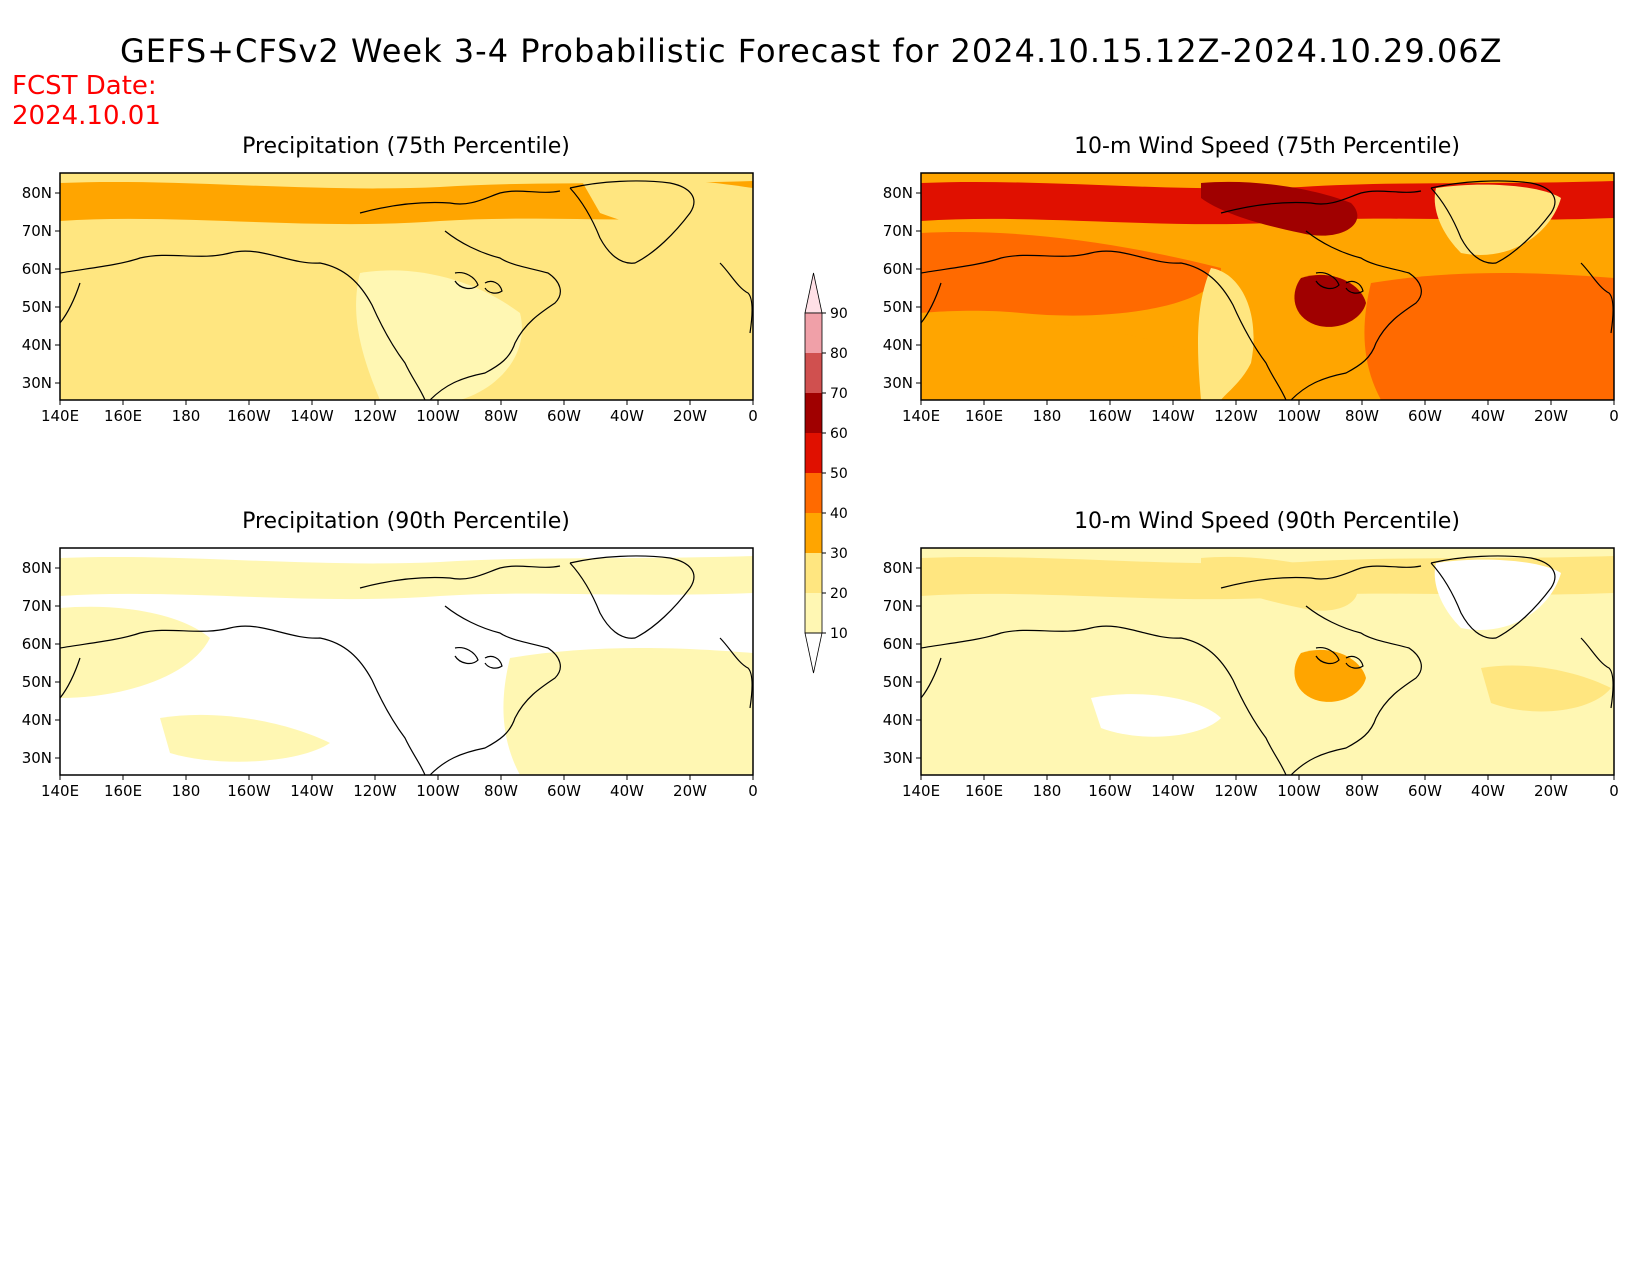 Image resolution: width=1650 pixels, height=1275 pixels. I want to click on fcst-date-value: 2024.10.01, so click(86, 116).